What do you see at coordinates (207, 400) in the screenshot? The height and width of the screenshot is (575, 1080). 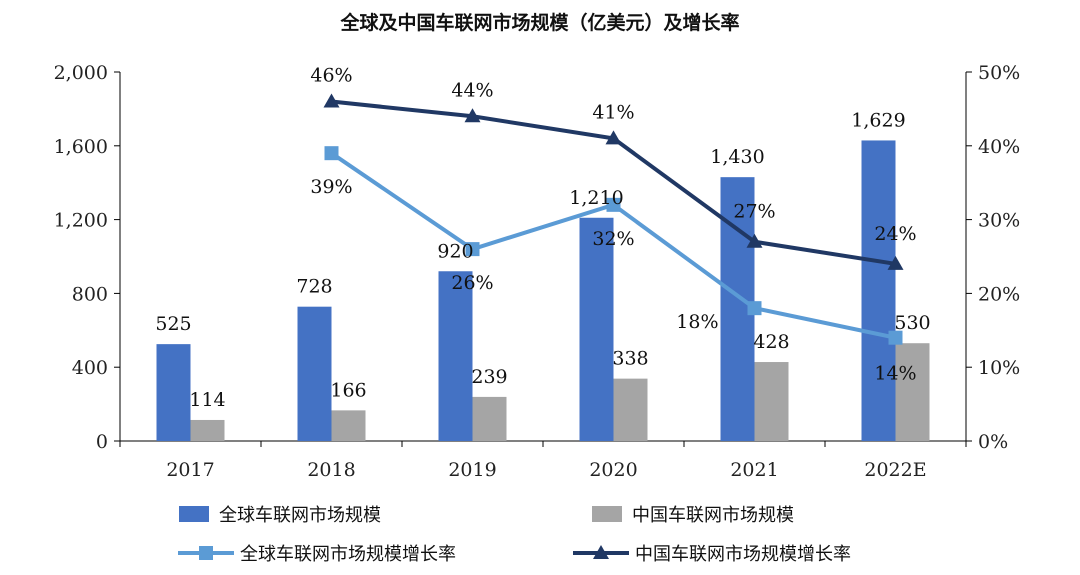 I see `data-label-china-size: 114` at bounding box center [207, 400].